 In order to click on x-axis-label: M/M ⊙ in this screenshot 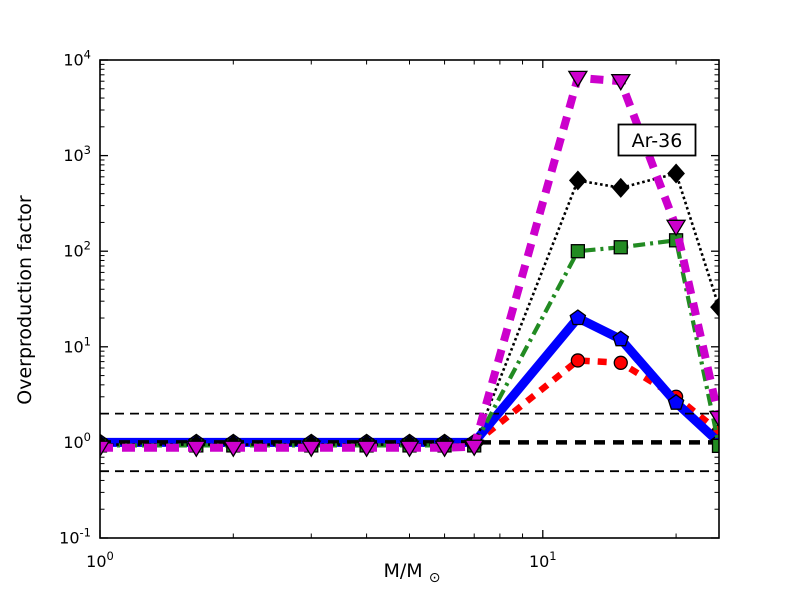, I will do `click(412, 573)`.